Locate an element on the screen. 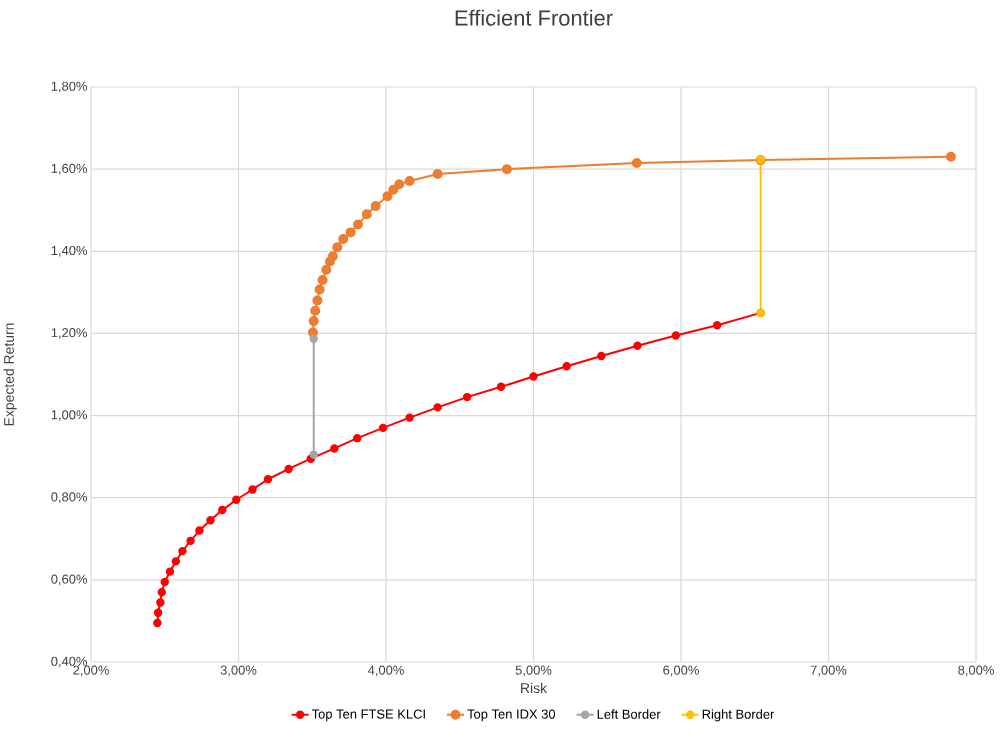 The image size is (1006, 742). x-tick-label: 3,00% is located at coordinates (238, 671).